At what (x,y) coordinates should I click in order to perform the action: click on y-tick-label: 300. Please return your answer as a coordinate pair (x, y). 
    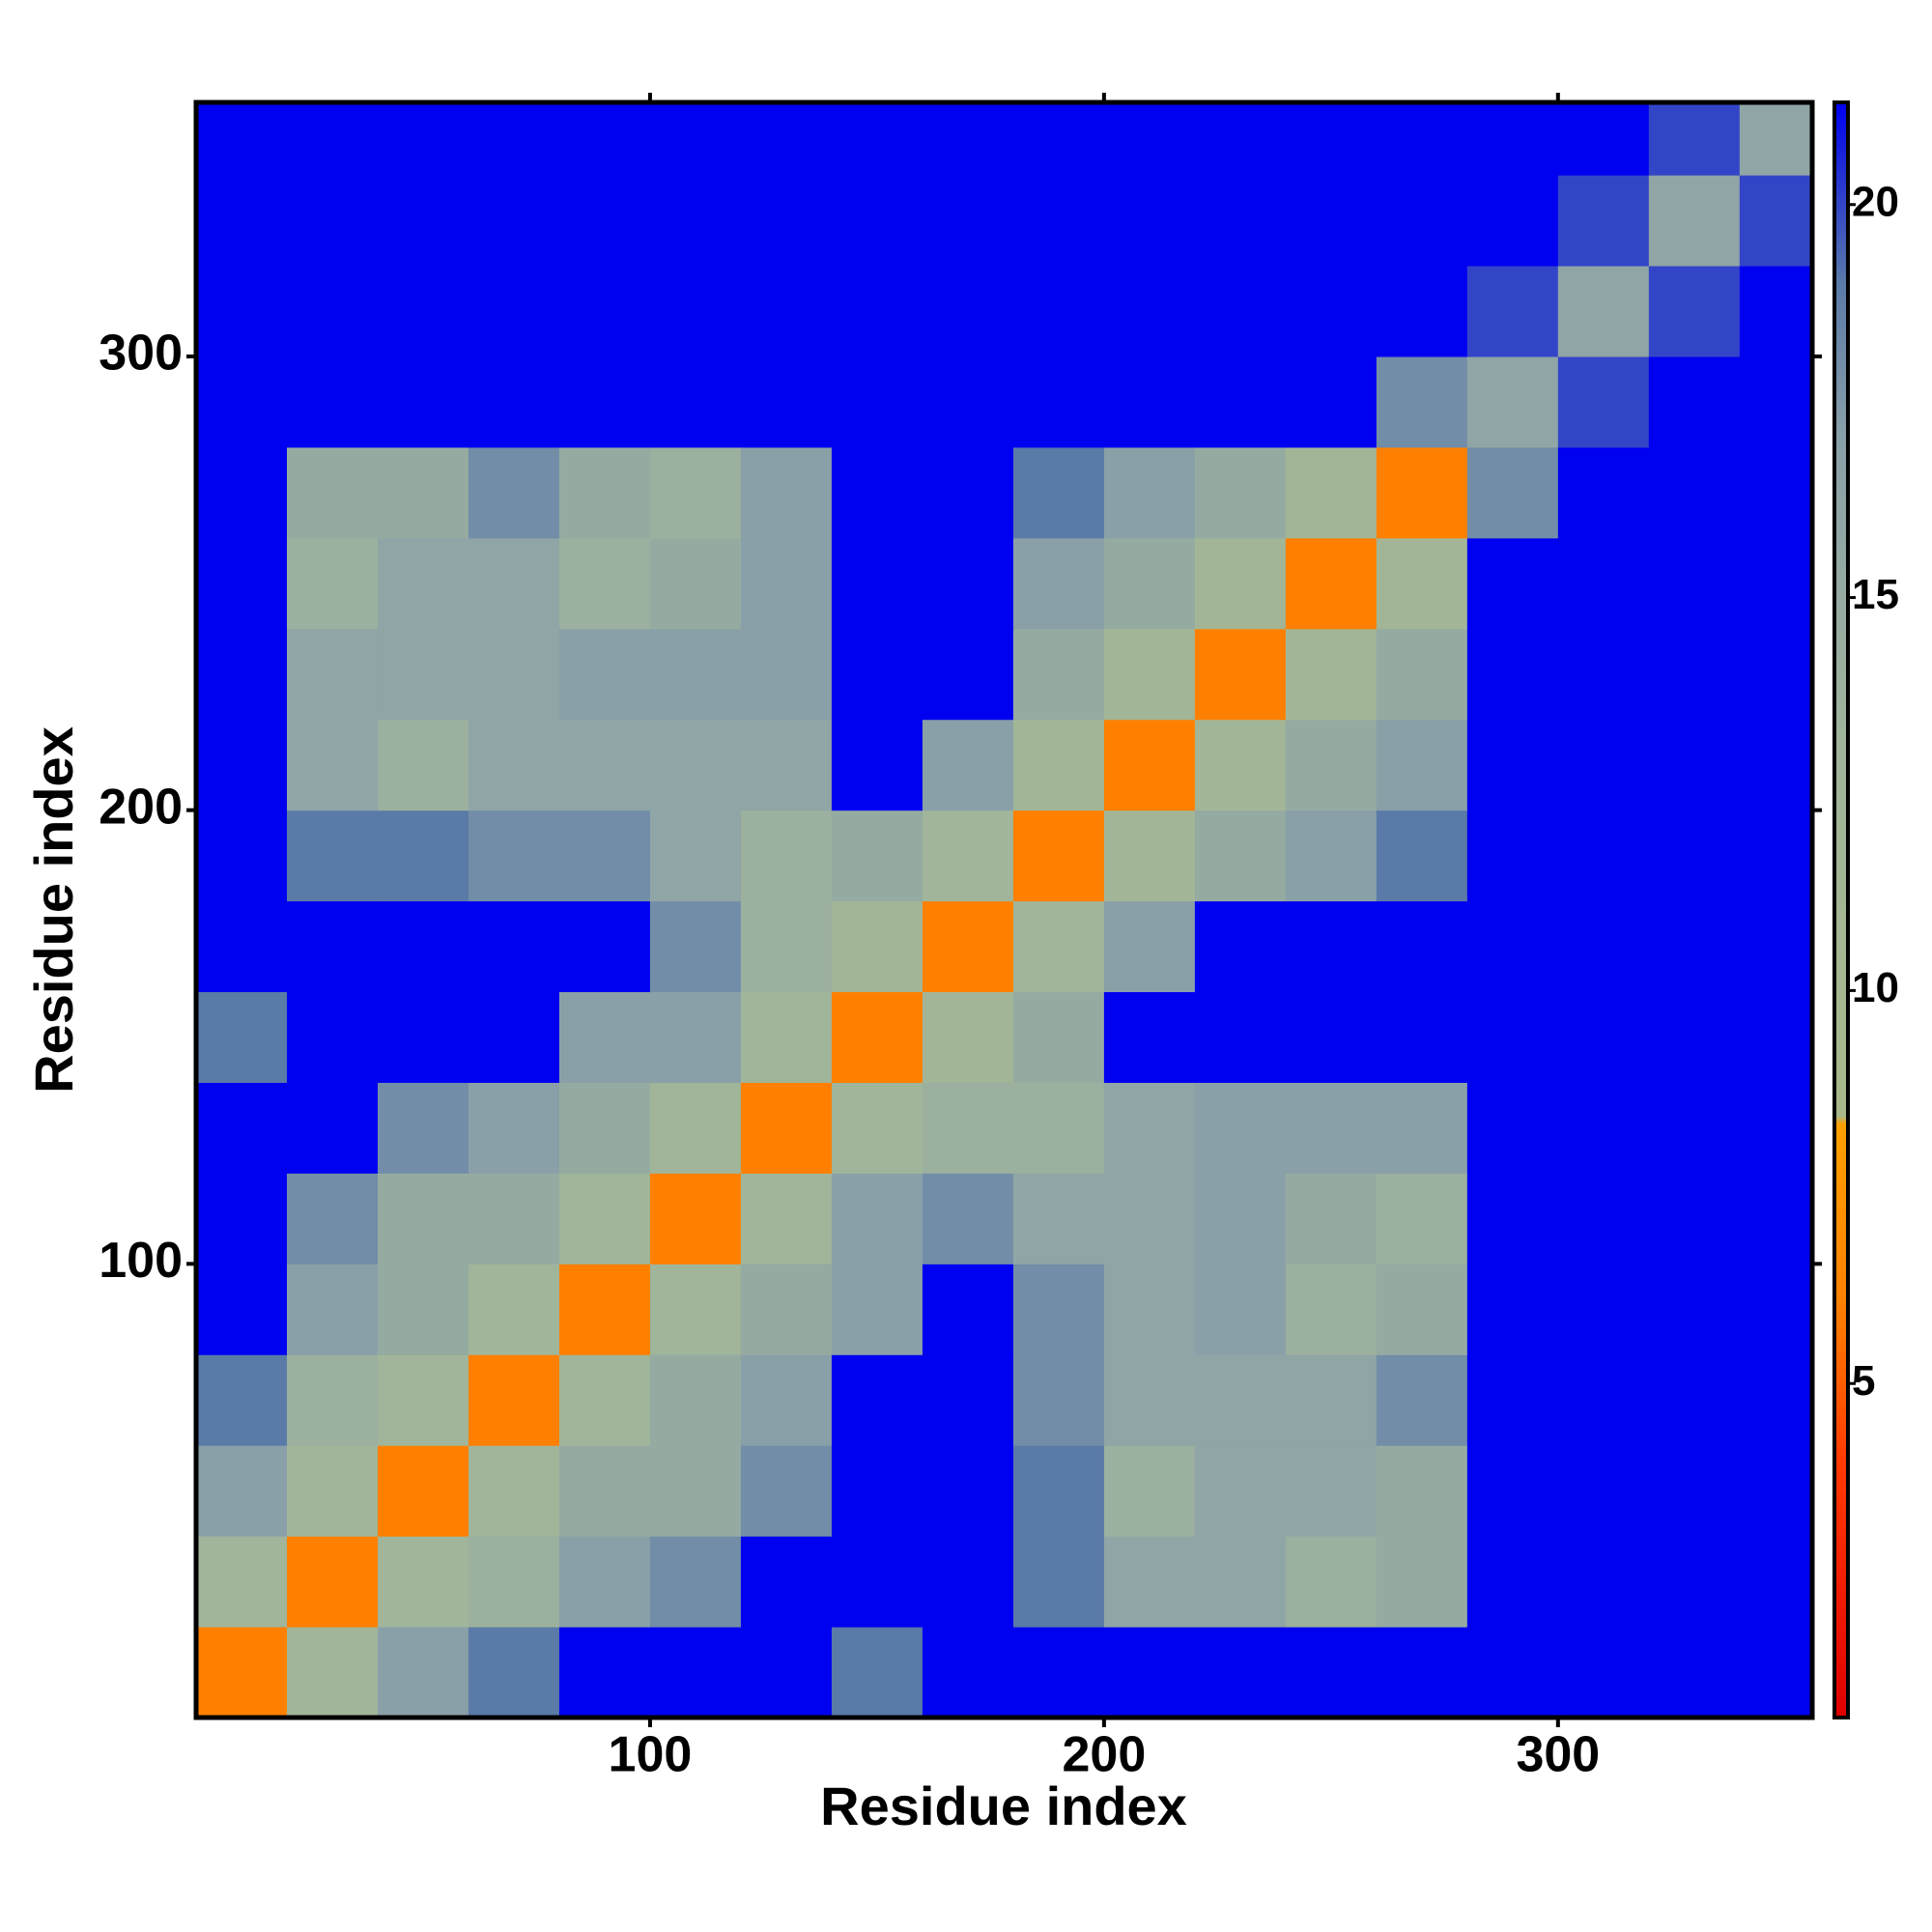
    Looking at the image, I should click on (141, 354).